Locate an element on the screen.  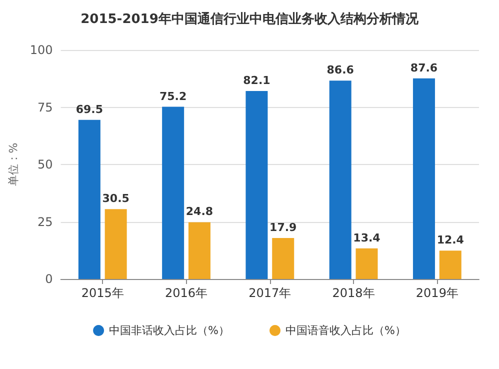
y-tick-label: 25 is located at coordinates (45, 221).